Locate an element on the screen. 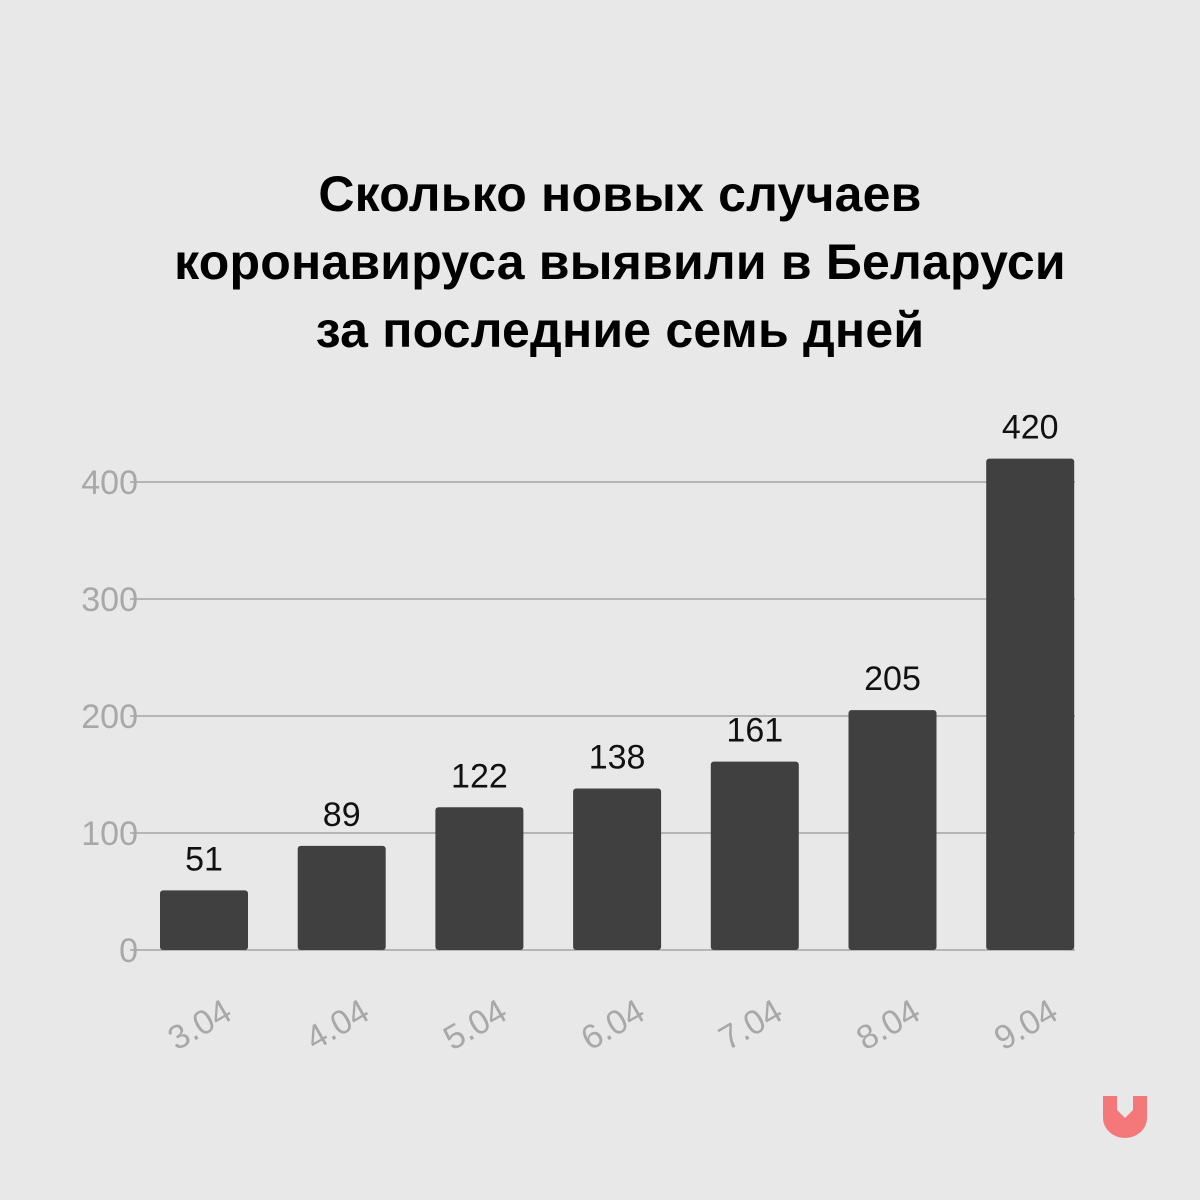  y-tick-label: 200 is located at coordinates (109, 717).